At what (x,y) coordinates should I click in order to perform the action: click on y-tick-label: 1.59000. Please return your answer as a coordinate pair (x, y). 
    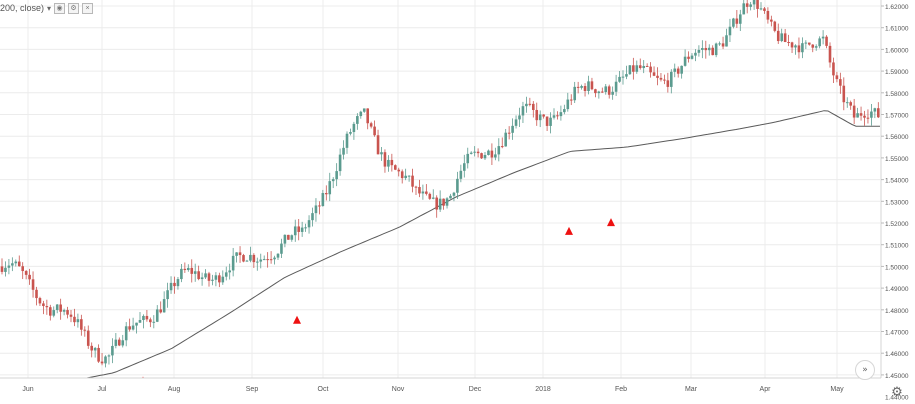
    Looking at the image, I should click on (897, 72).